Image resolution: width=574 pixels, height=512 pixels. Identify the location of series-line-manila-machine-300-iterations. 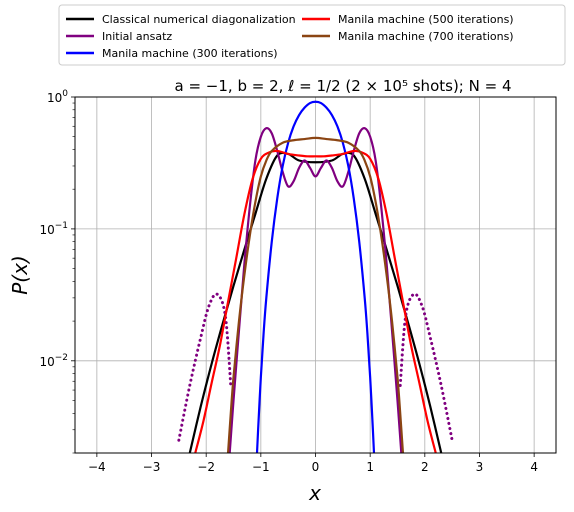
(315, 276).